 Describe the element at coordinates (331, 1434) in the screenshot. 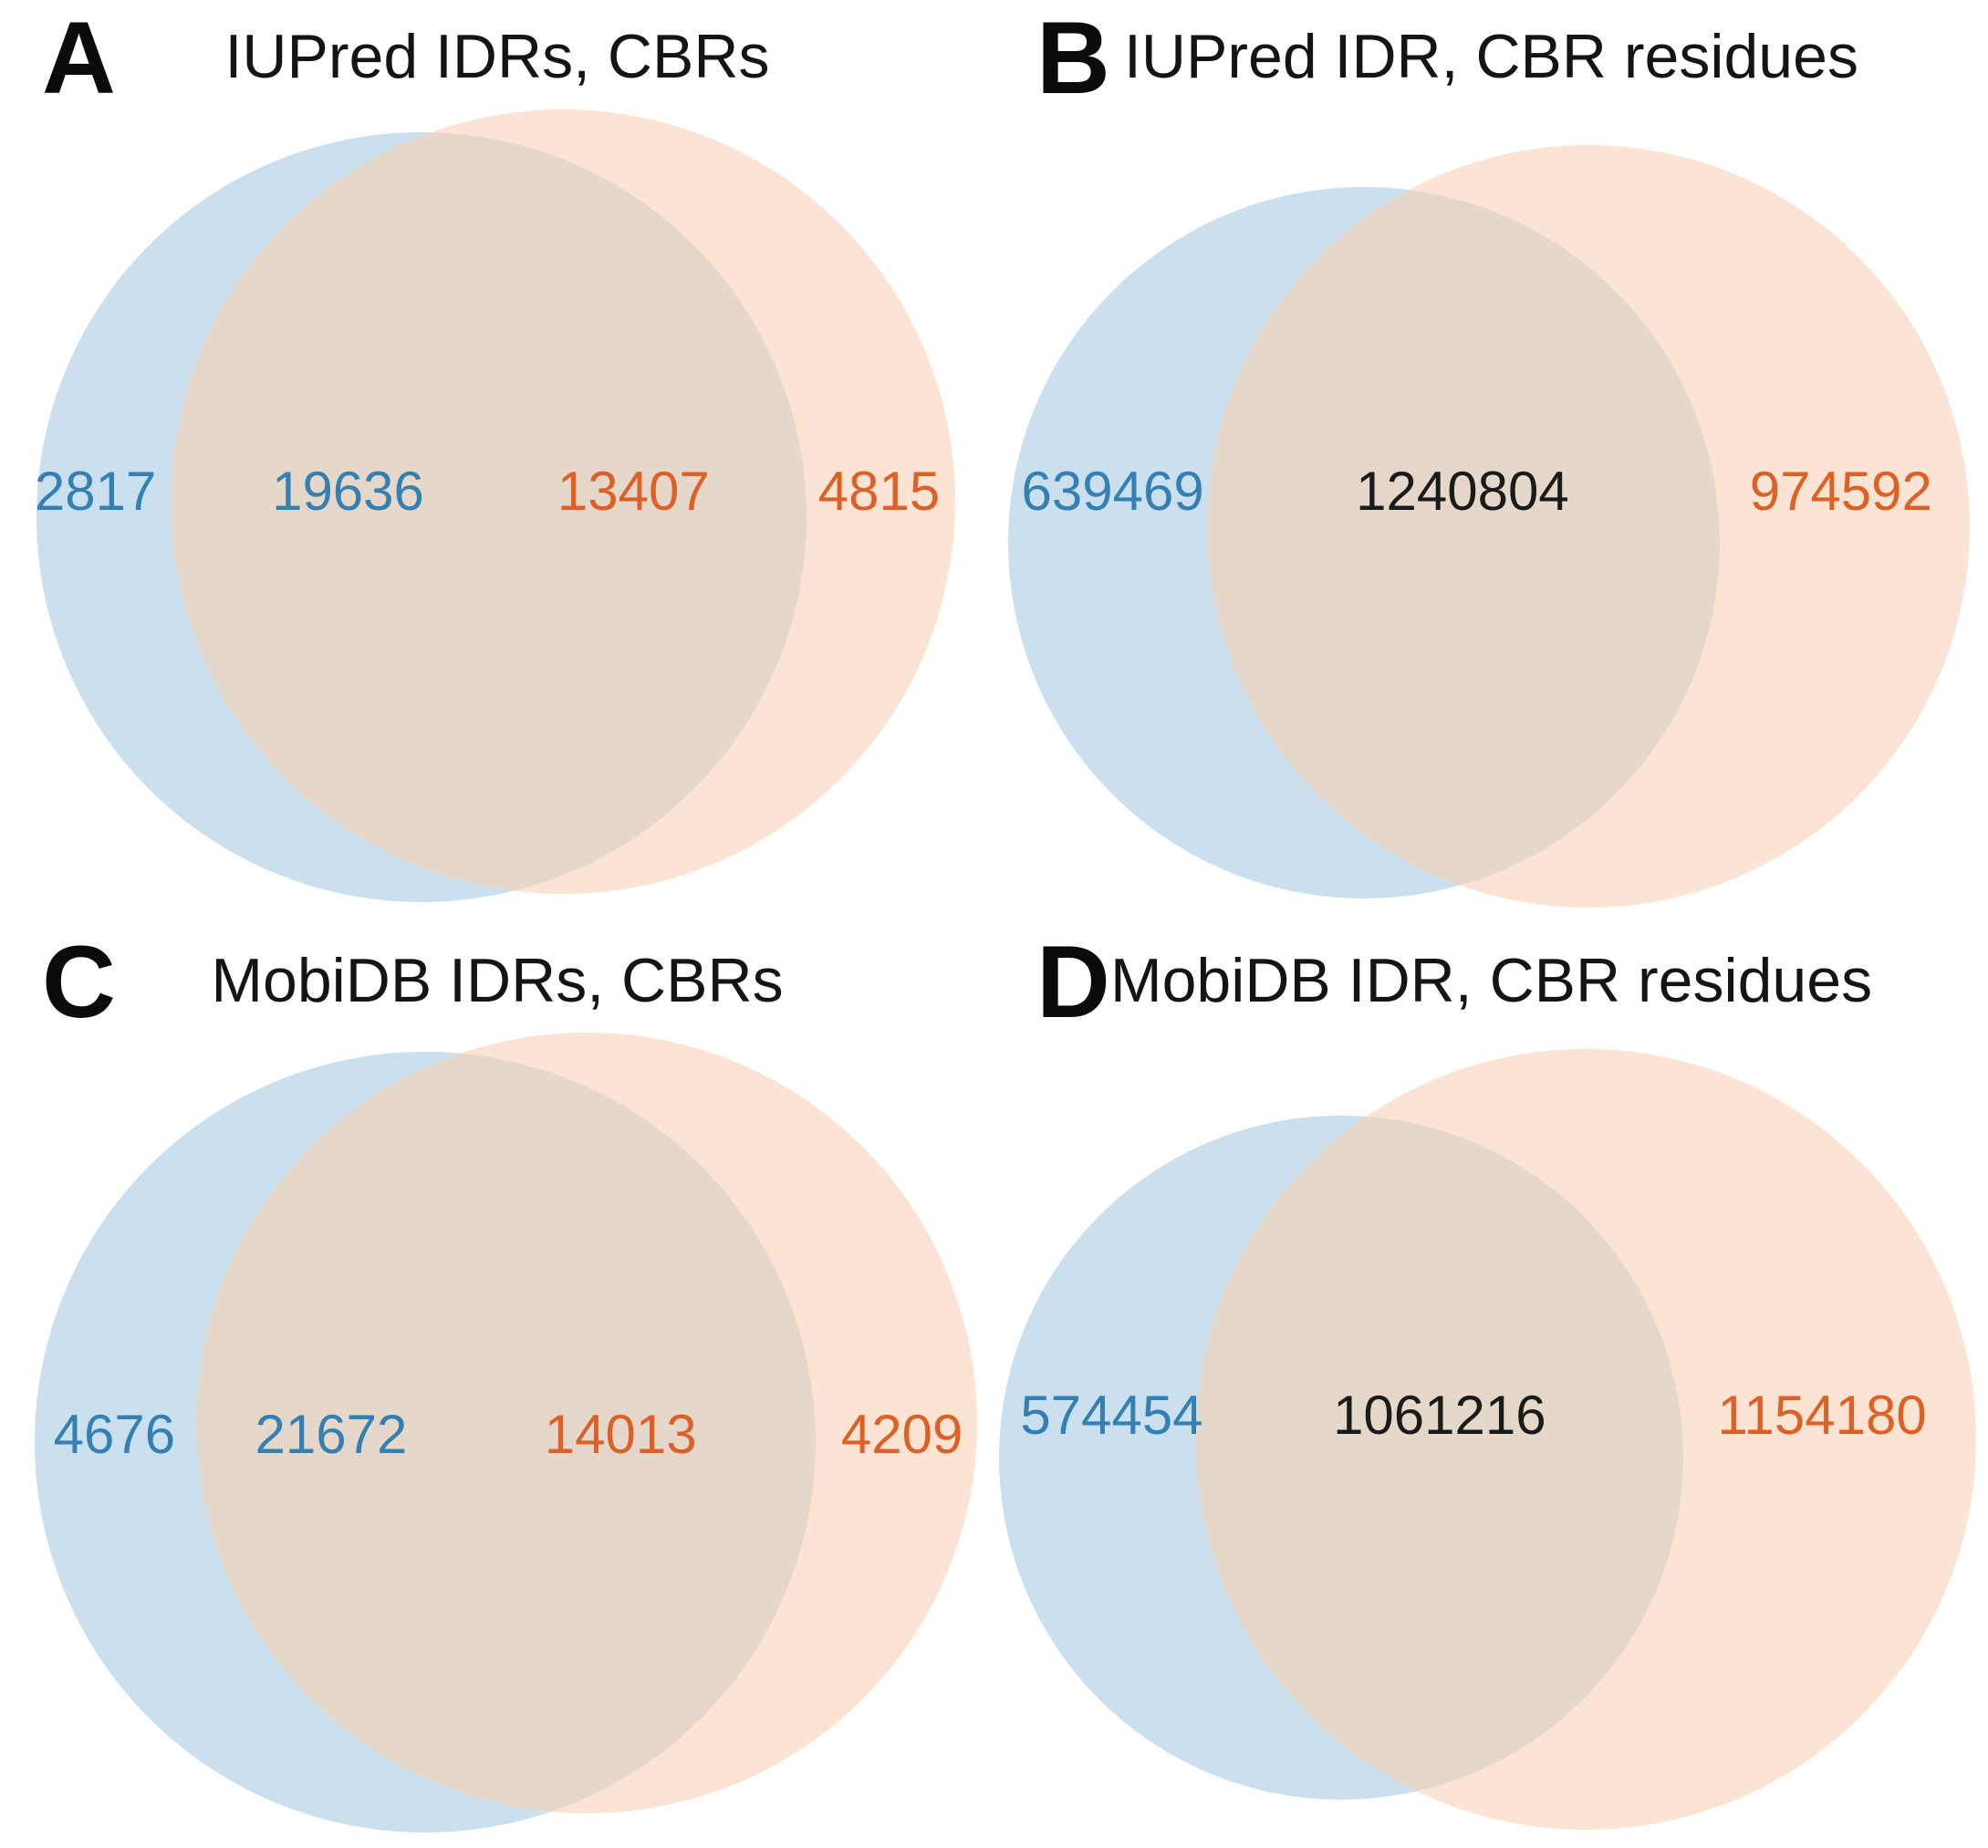

I see `count-intersection-blue: 21672` at that location.